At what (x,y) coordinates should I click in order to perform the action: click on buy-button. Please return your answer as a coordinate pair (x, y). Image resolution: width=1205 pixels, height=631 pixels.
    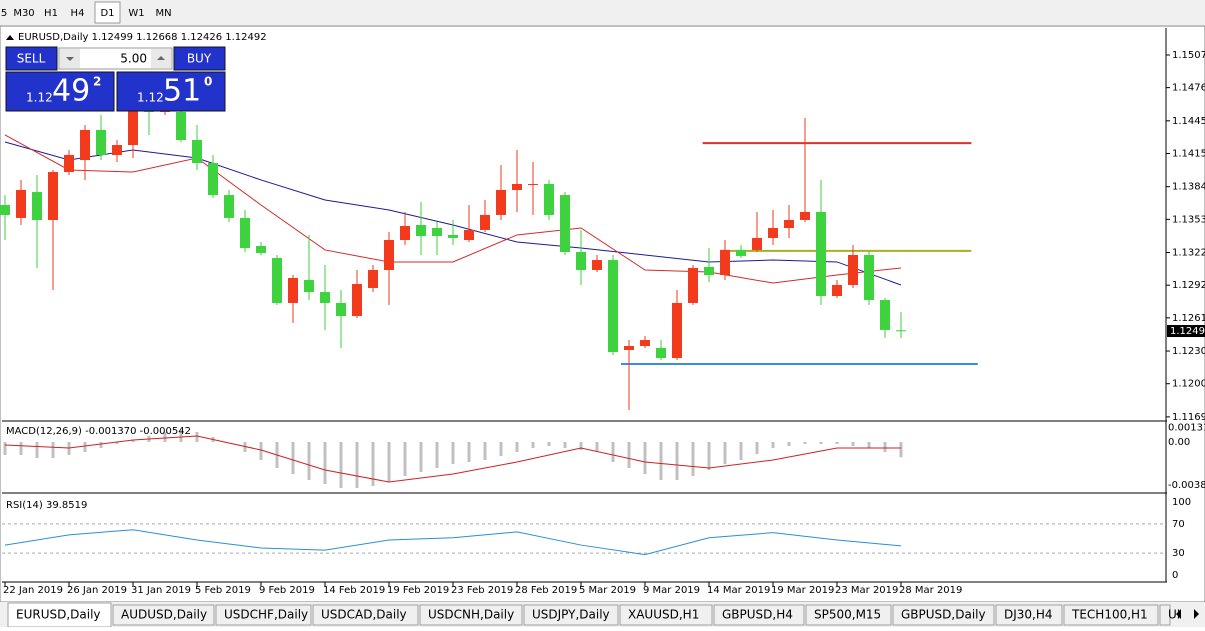
    Looking at the image, I should click on (199, 58).